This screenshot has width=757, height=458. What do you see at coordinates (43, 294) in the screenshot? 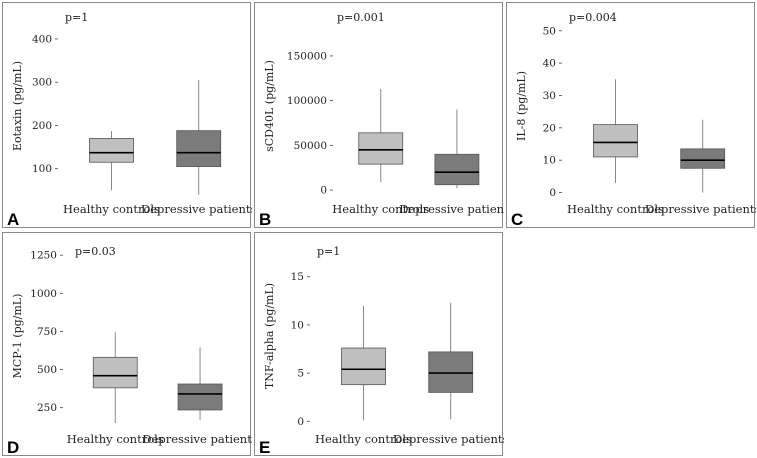
I see `y-tick-label: 1000` at bounding box center [43, 294].